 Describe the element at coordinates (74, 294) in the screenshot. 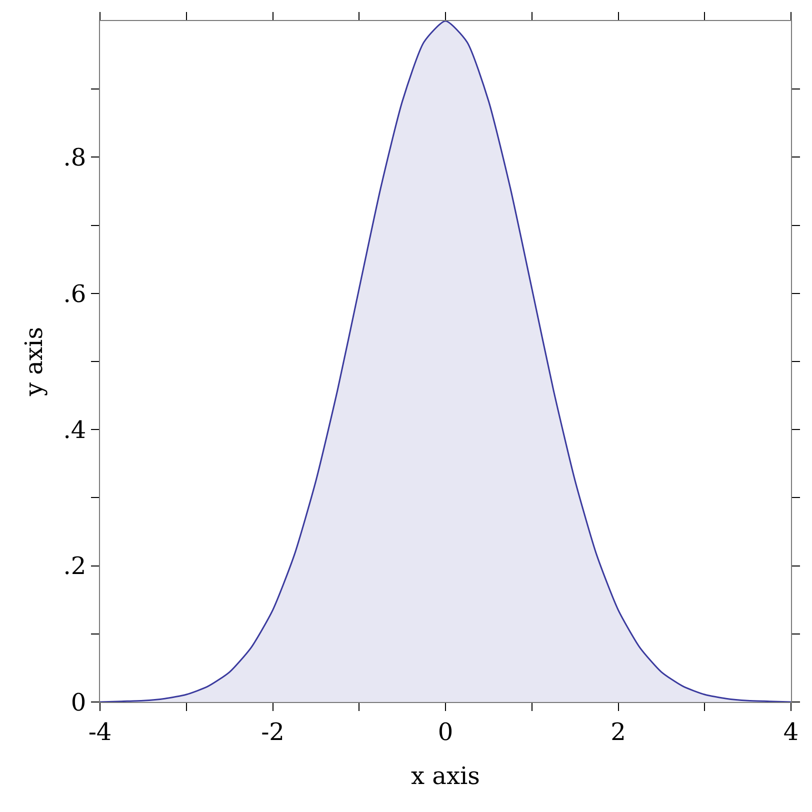

I see `y-tick-label: .6` at that location.